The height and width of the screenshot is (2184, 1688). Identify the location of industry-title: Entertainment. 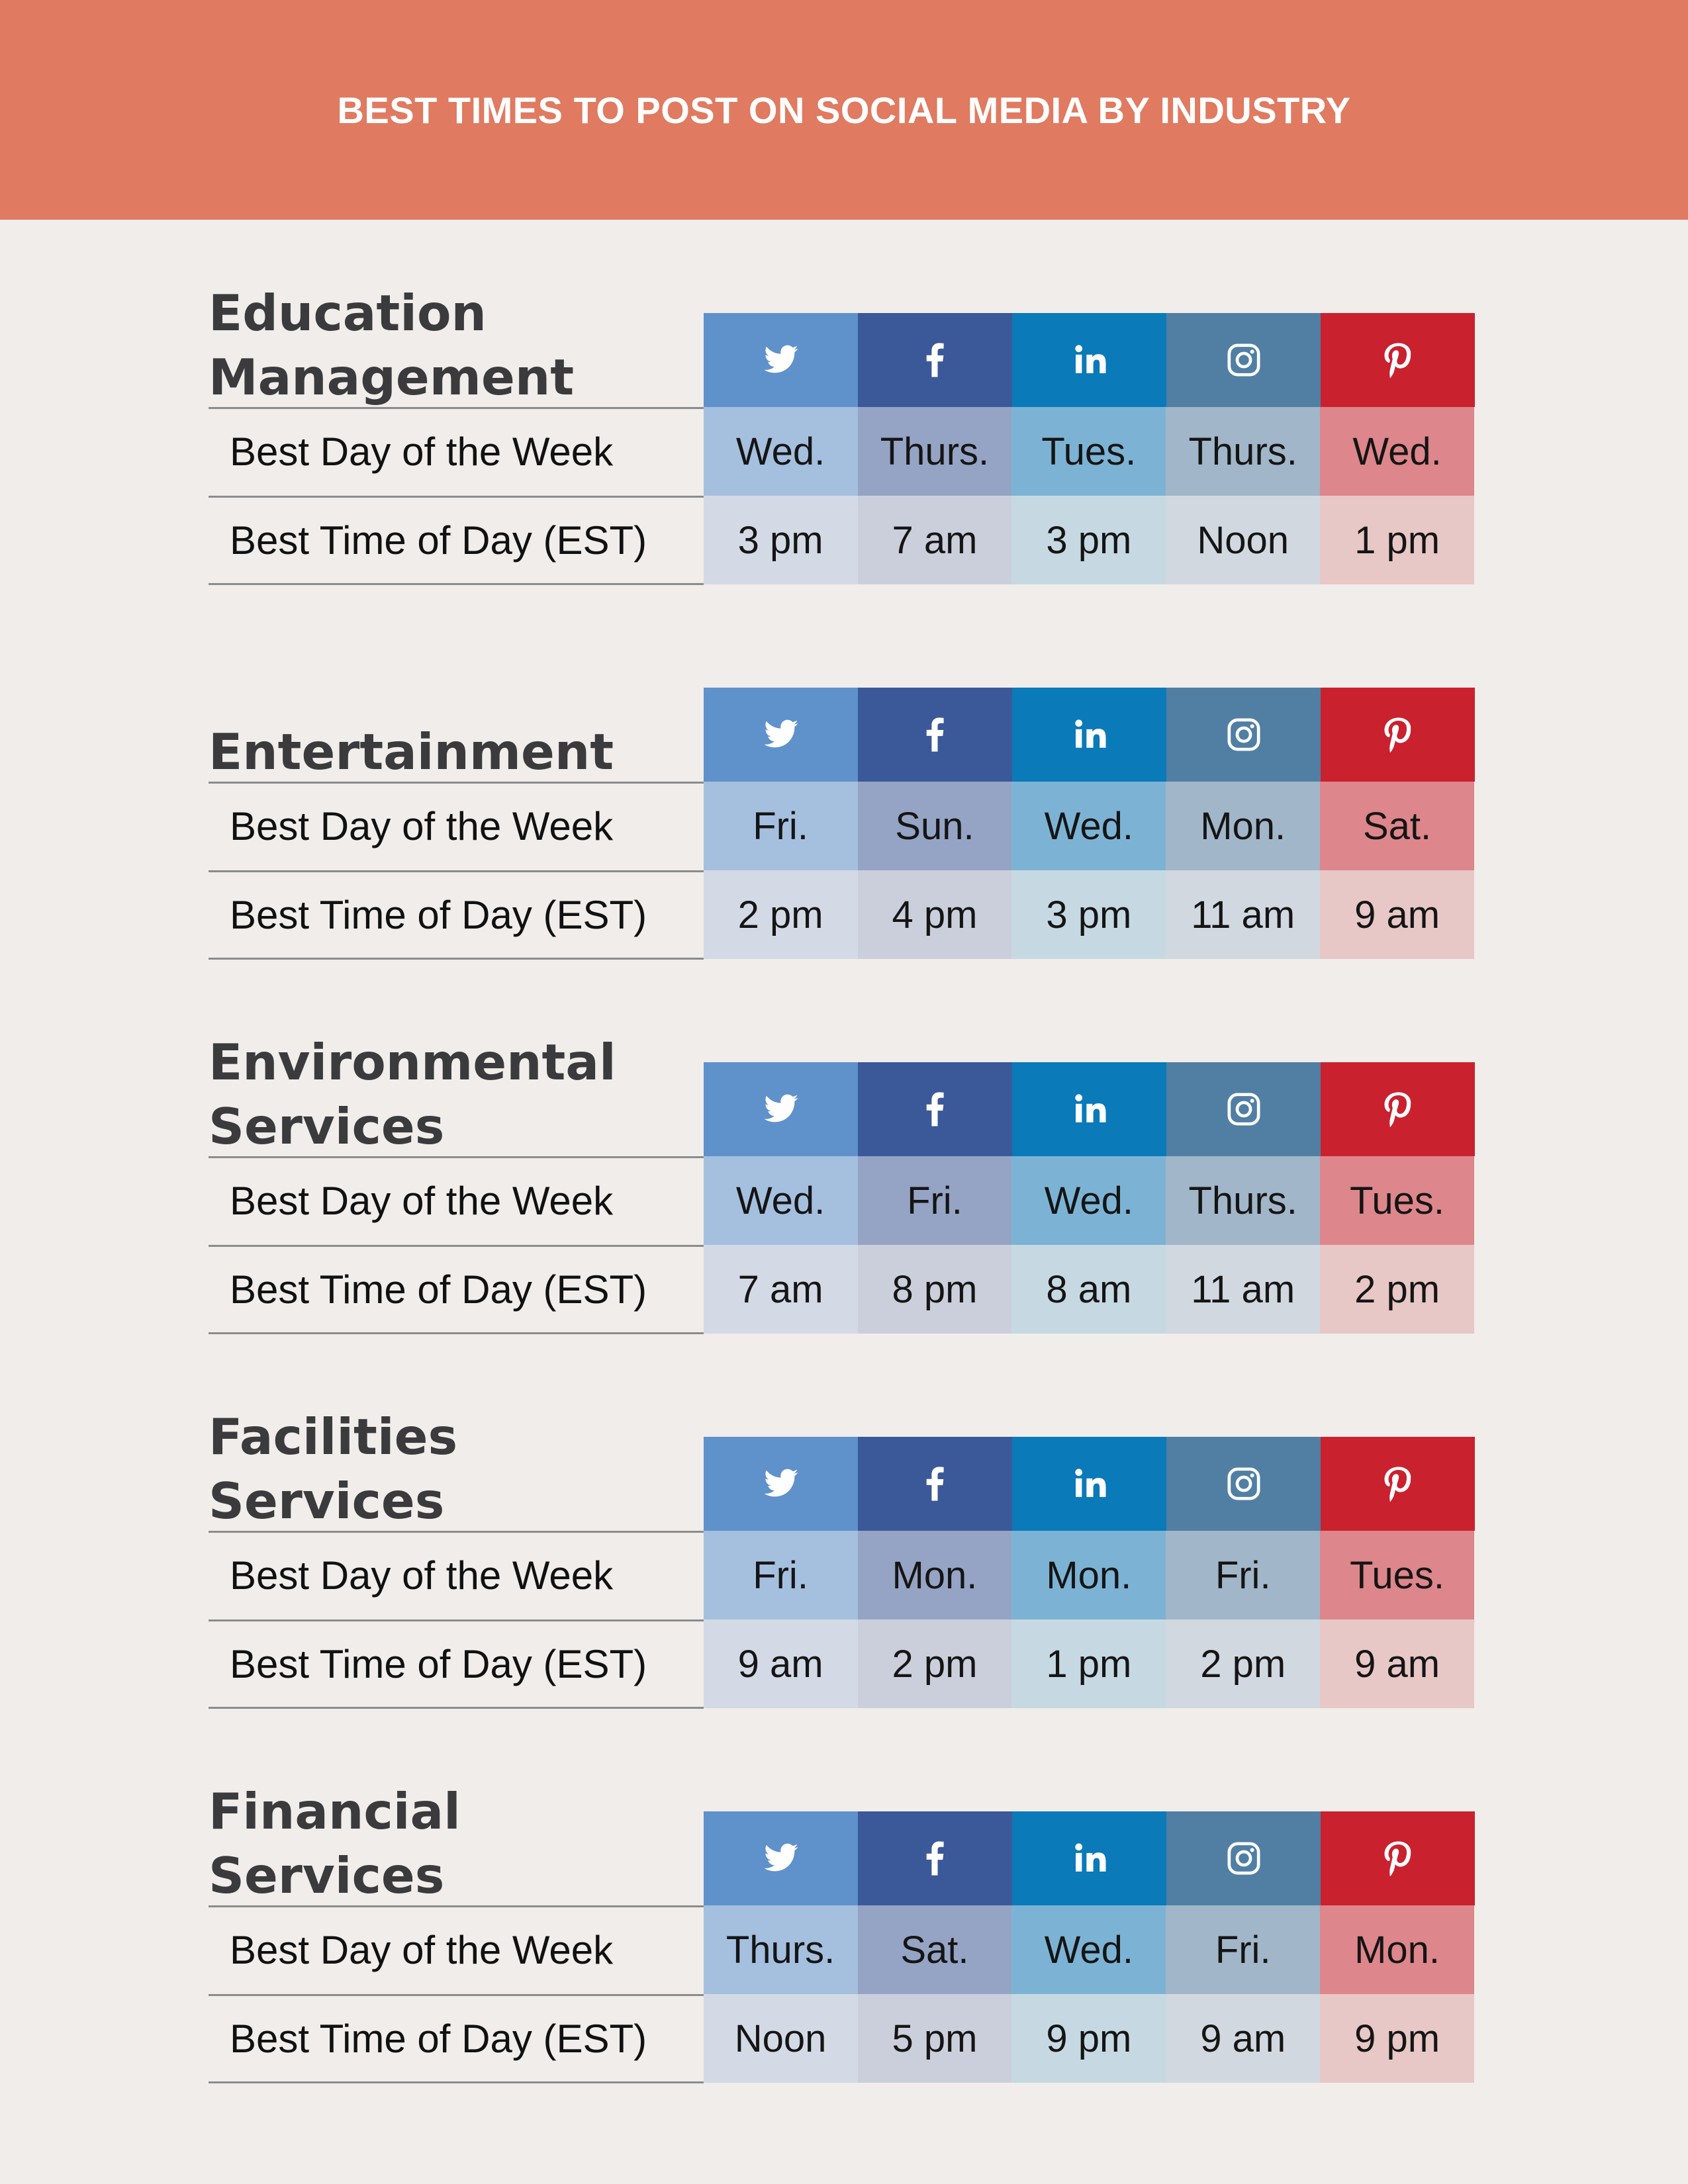
(453, 752).